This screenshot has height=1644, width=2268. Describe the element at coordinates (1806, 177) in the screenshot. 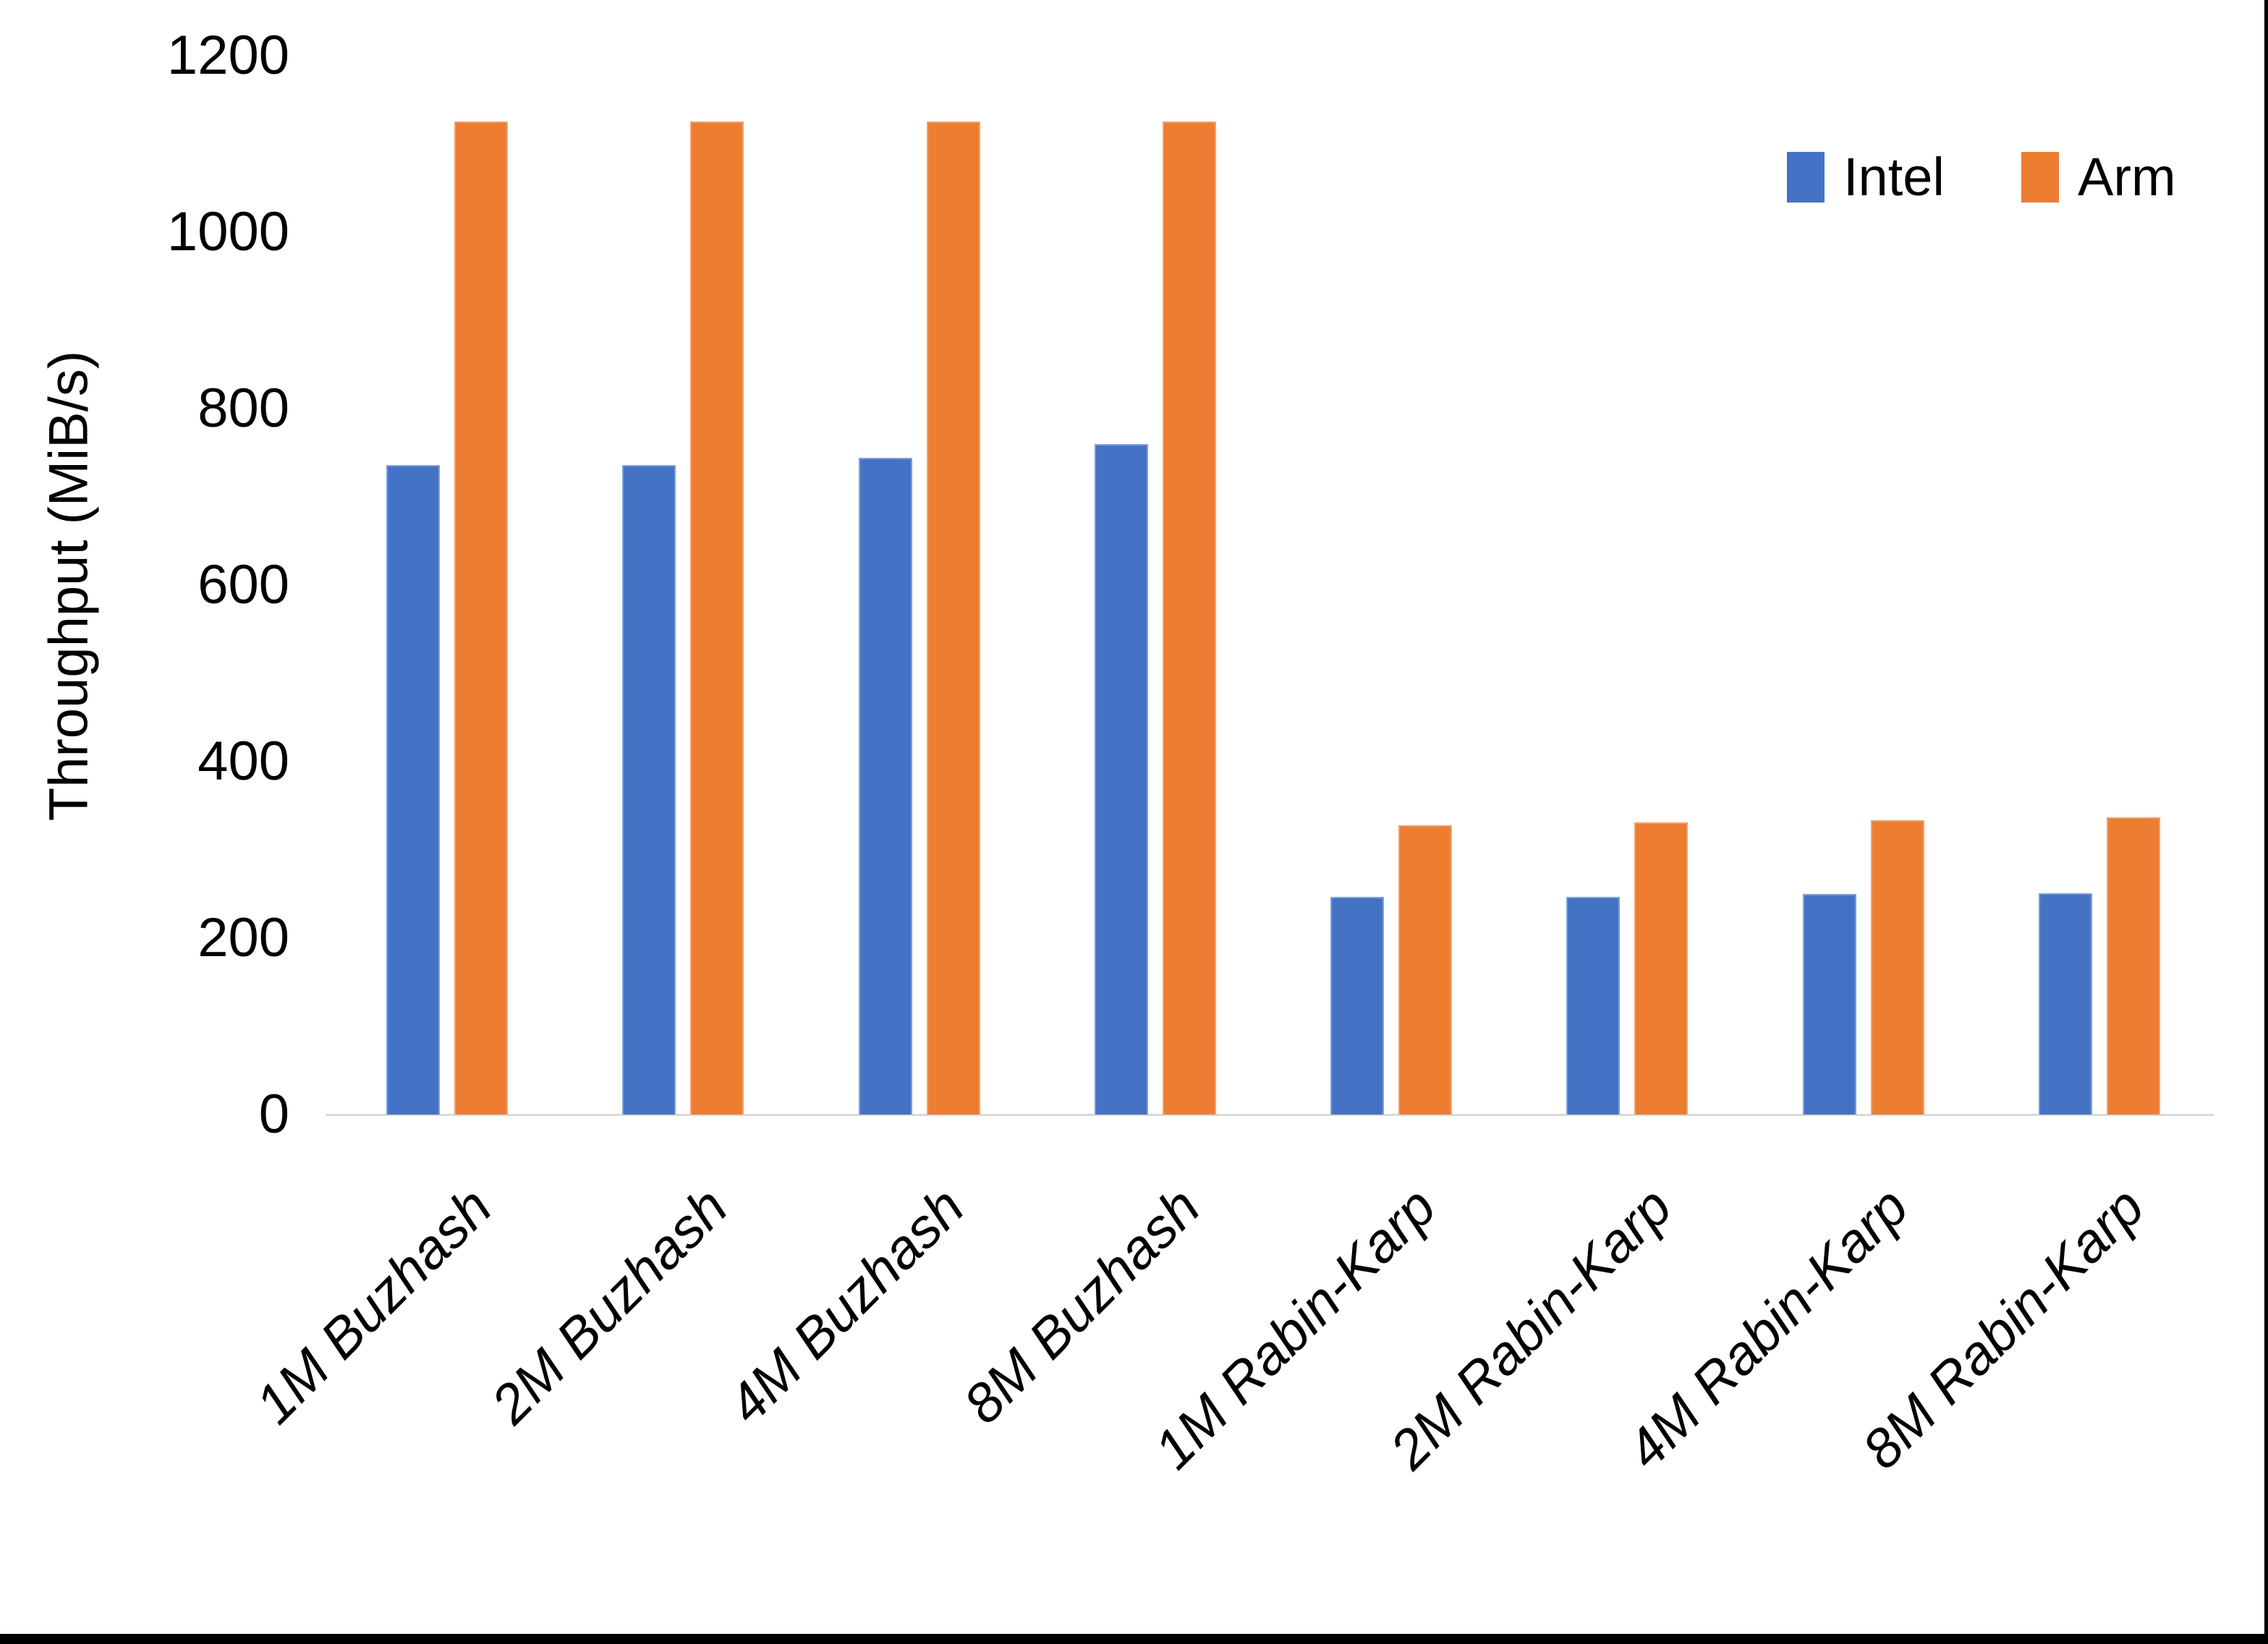

I see `legend-swatch-intel` at that location.